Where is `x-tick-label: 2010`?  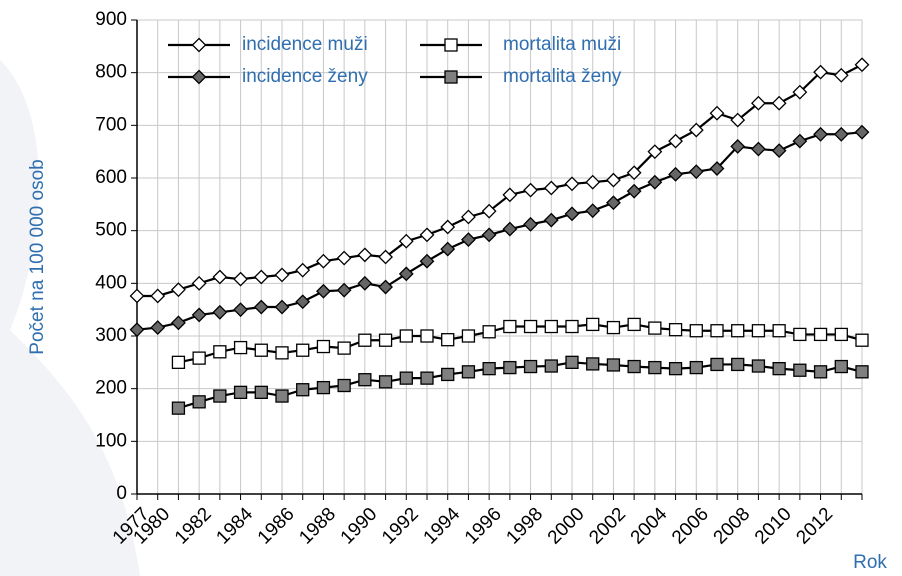 x-tick-label: 2010 is located at coordinates (773, 526).